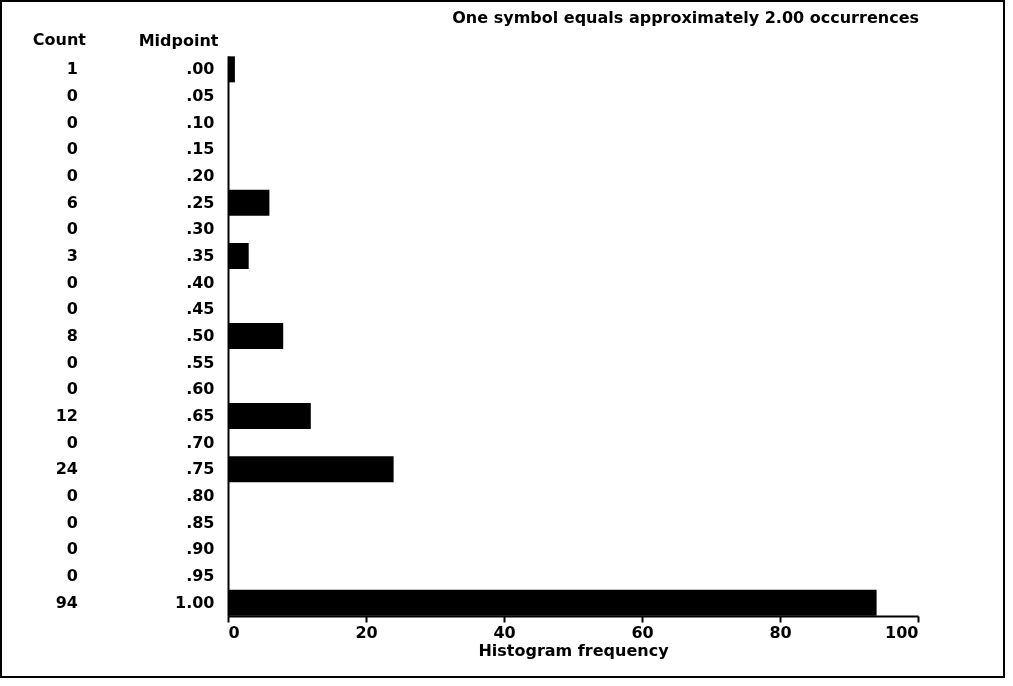  Describe the element at coordinates (366, 632) in the screenshot. I see `x-tick-label: 20` at that location.